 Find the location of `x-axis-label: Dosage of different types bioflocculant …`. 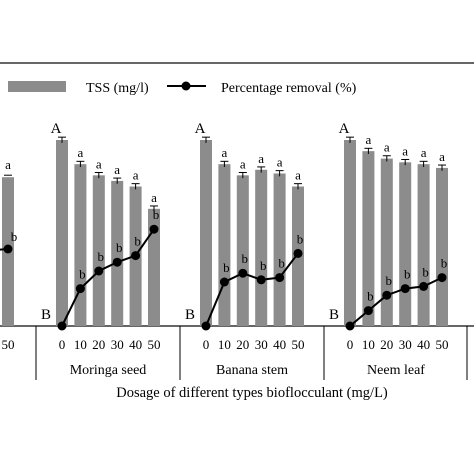

x-axis-label: Dosage of different types bioflocculant … is located at coordinates (252, 393).